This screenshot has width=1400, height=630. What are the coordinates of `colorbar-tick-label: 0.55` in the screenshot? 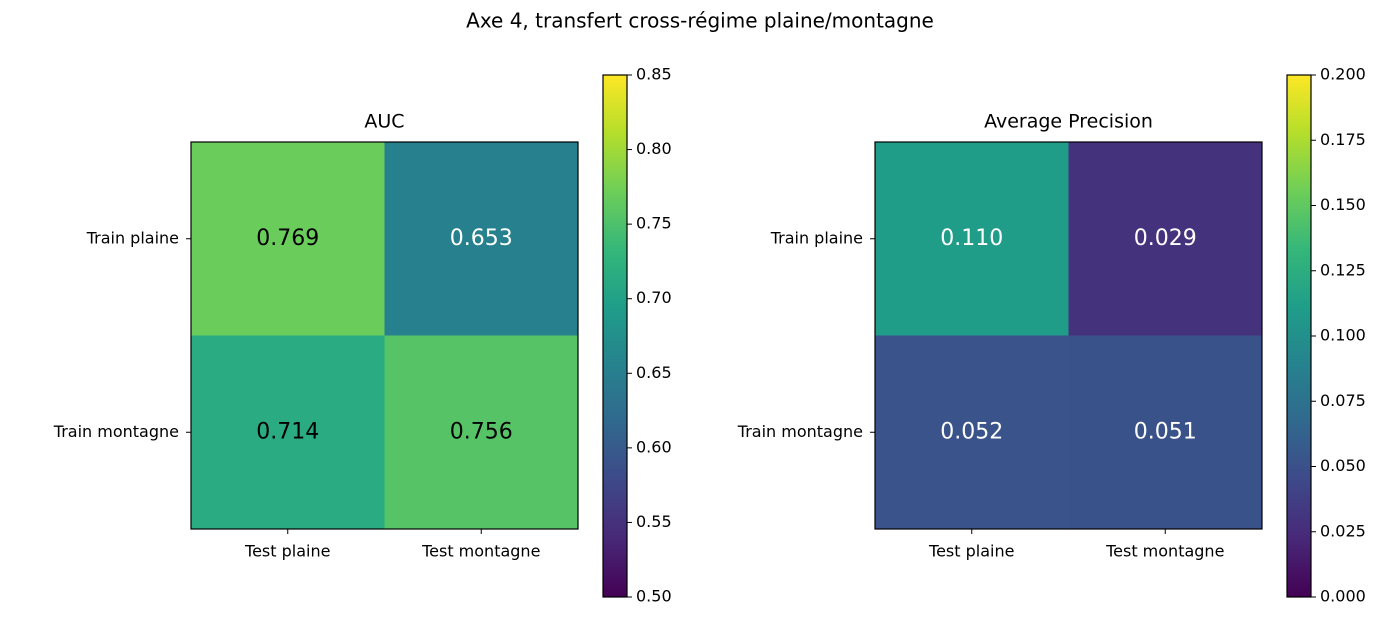 It's located at (654, 521).